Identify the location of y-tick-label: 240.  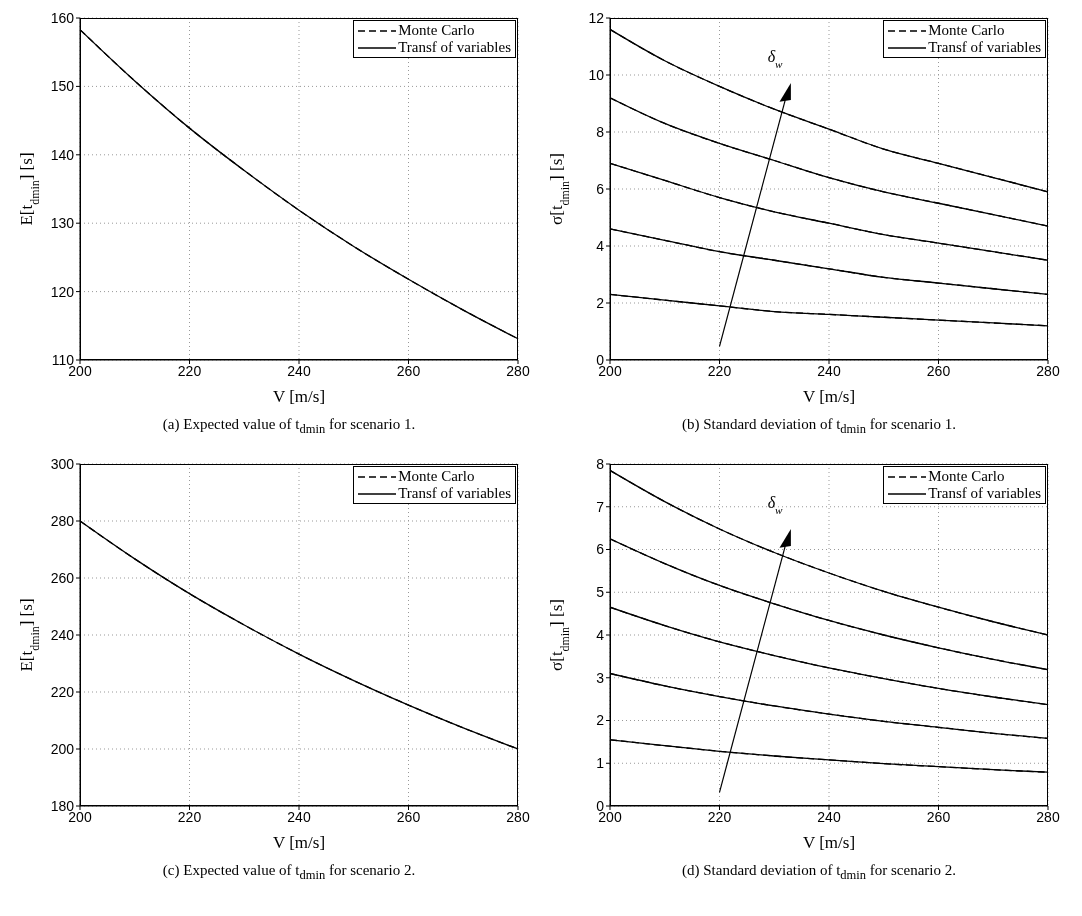
(62, 634).